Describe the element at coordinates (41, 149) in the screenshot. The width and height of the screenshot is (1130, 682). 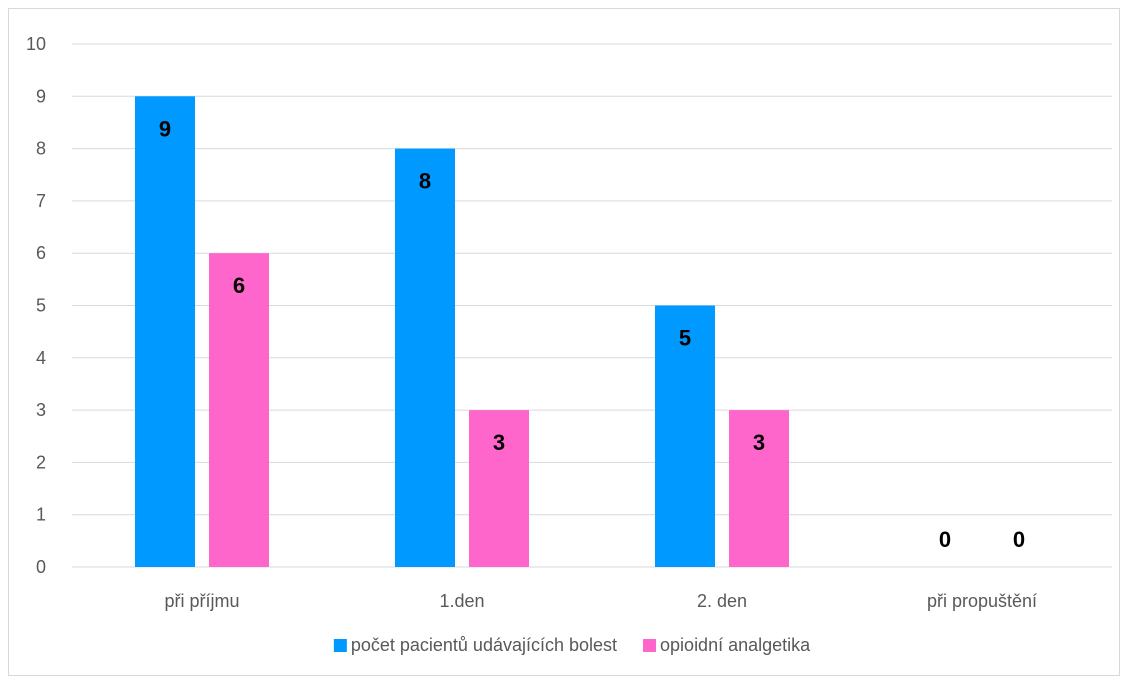
I see `y-tick-label: 8` at that location.